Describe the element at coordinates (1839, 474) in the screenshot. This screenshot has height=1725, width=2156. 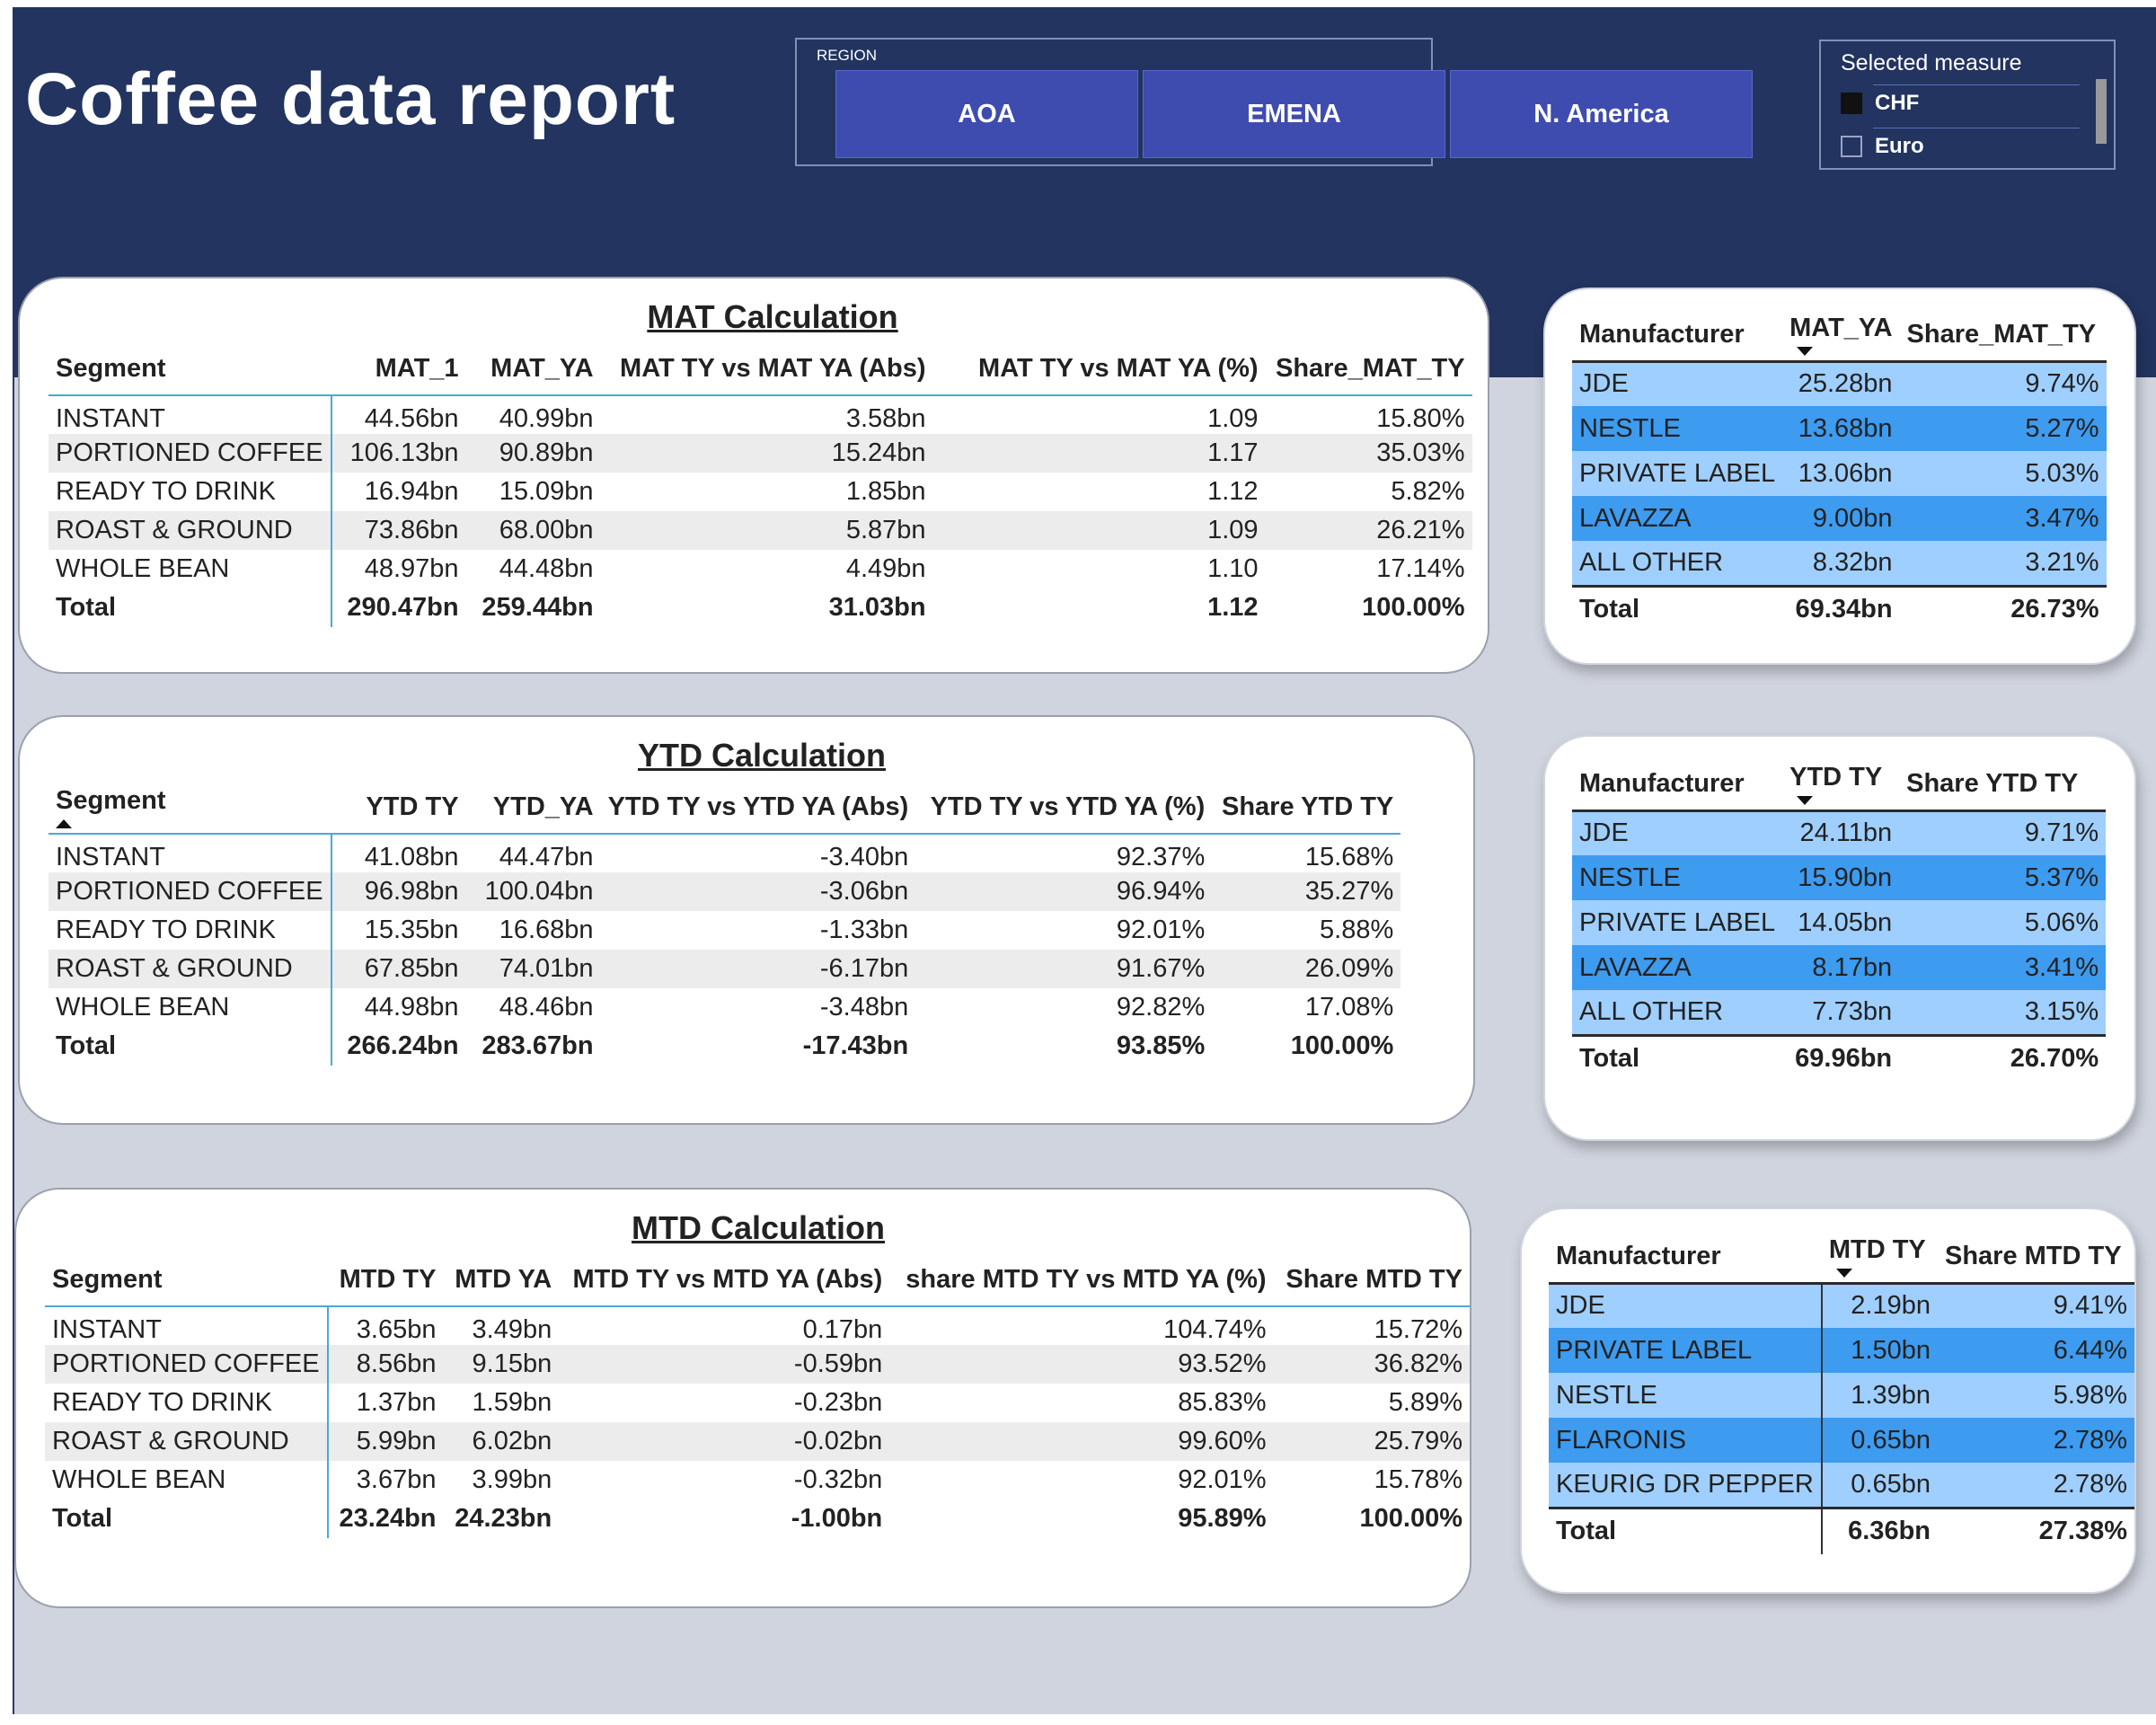
I see `table-row: PRIVATE LABEL 13.06bn 5.03%` at that location.